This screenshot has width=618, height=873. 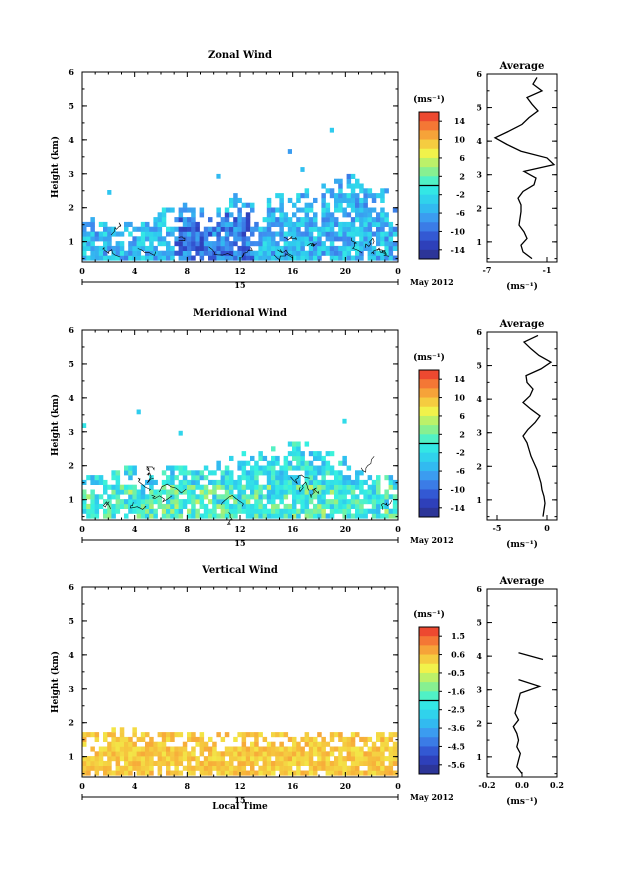 What do you see at coordinates (82, 786) in the screenshot?
I see `x-tick-label: 0` at bounding box center [82, 786].